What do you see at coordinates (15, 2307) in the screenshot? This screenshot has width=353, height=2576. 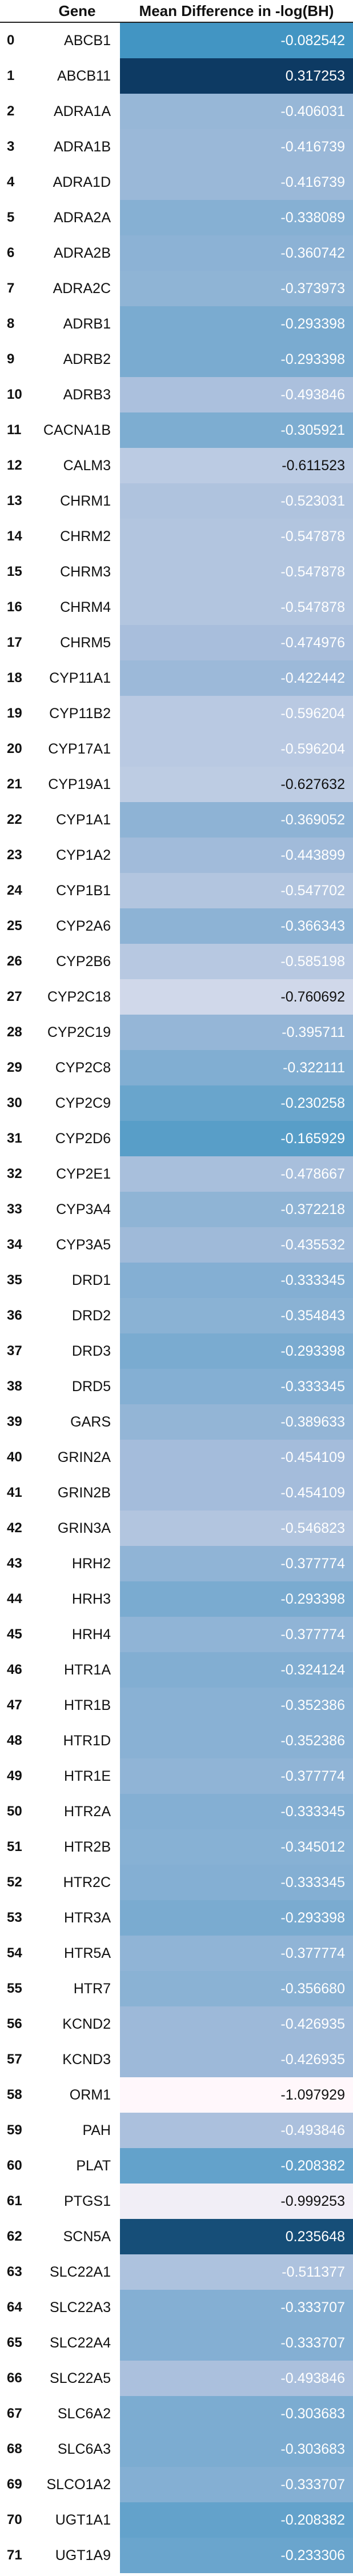 I see `row-index: 64` at bounding box center [15, 2307].